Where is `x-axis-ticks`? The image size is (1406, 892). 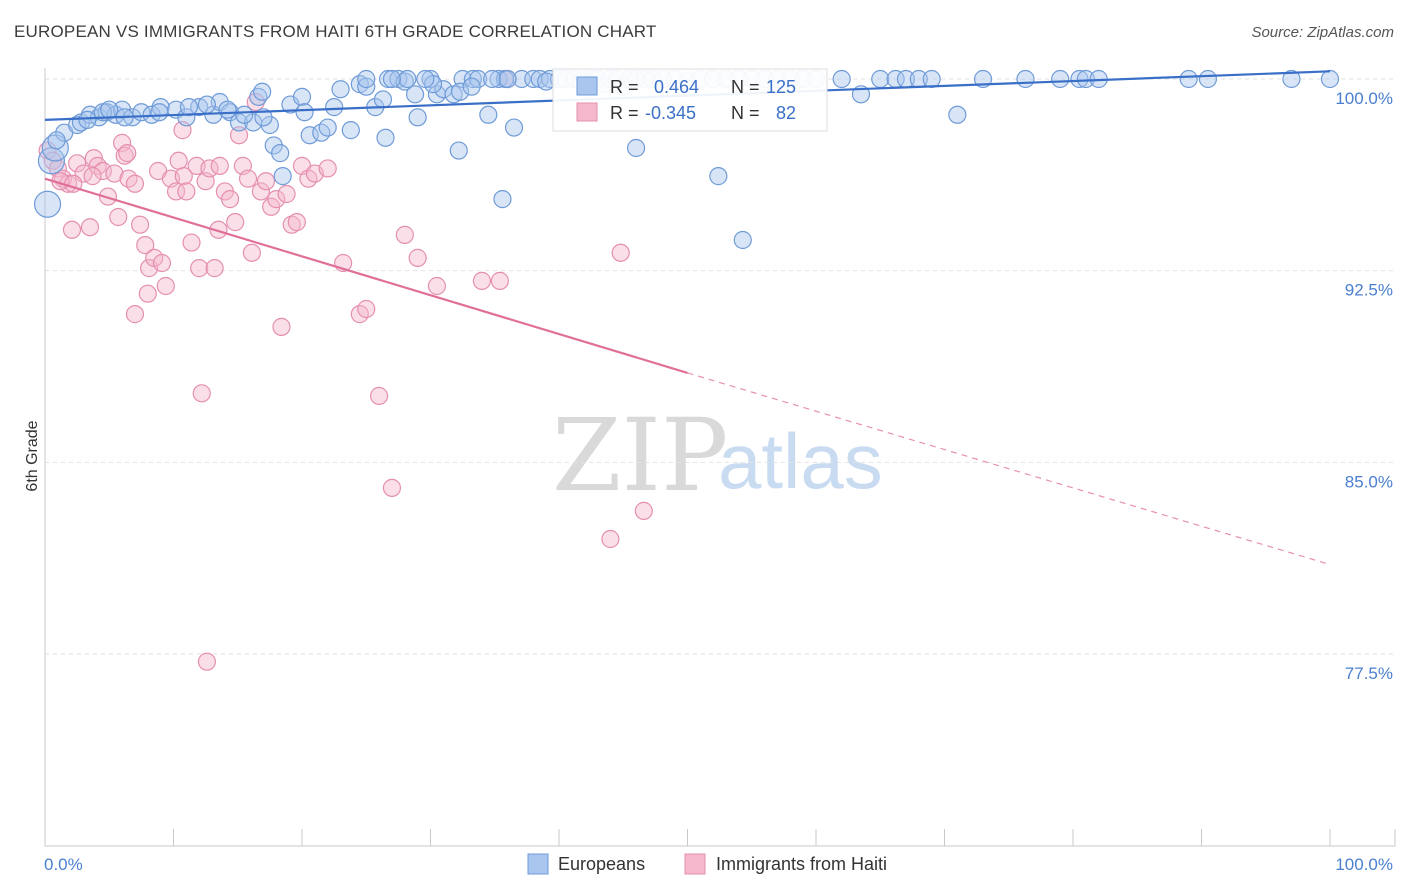
x-axis-ticks is located at coordinates (720, 837).